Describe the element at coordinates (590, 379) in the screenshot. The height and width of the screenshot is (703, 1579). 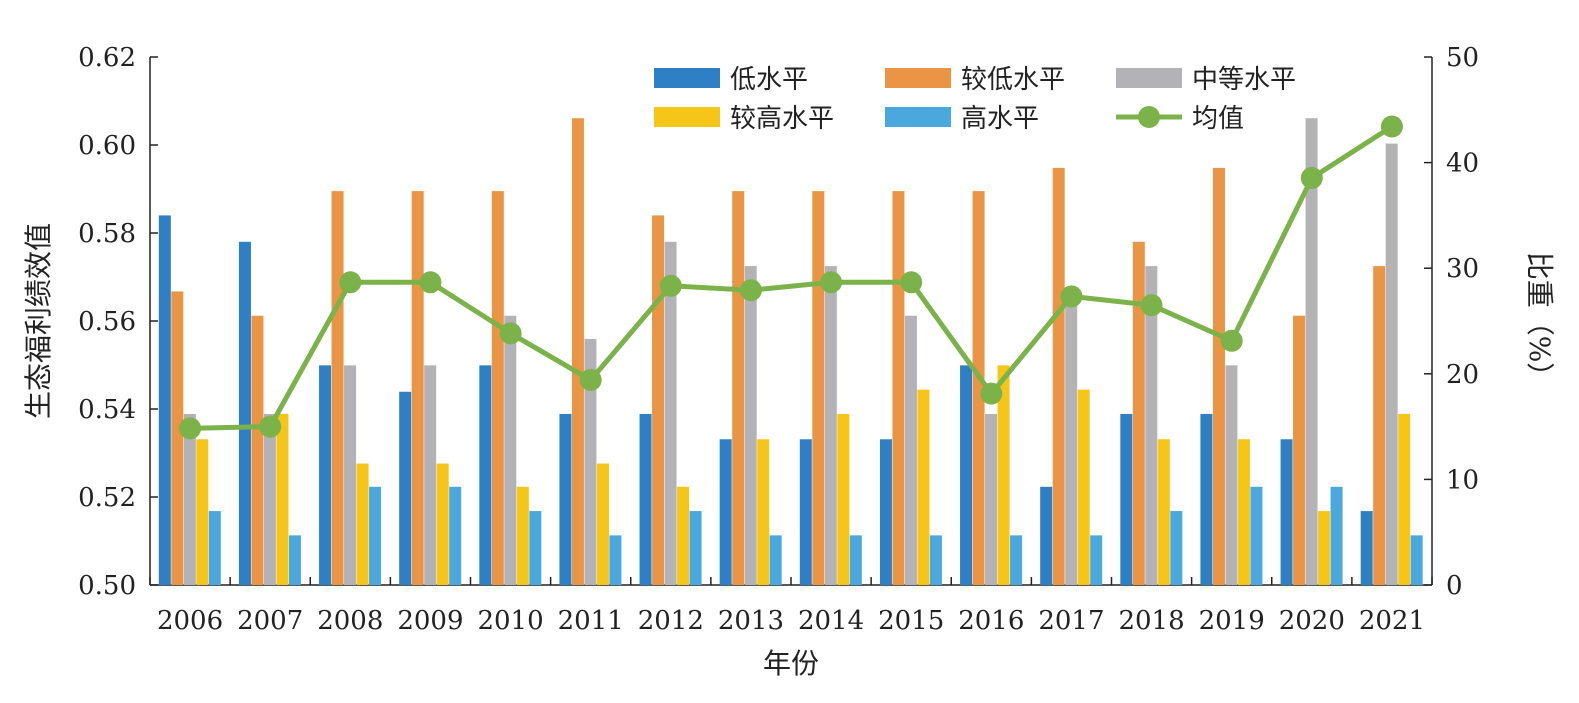
I see `mean-point-2011` at that location.